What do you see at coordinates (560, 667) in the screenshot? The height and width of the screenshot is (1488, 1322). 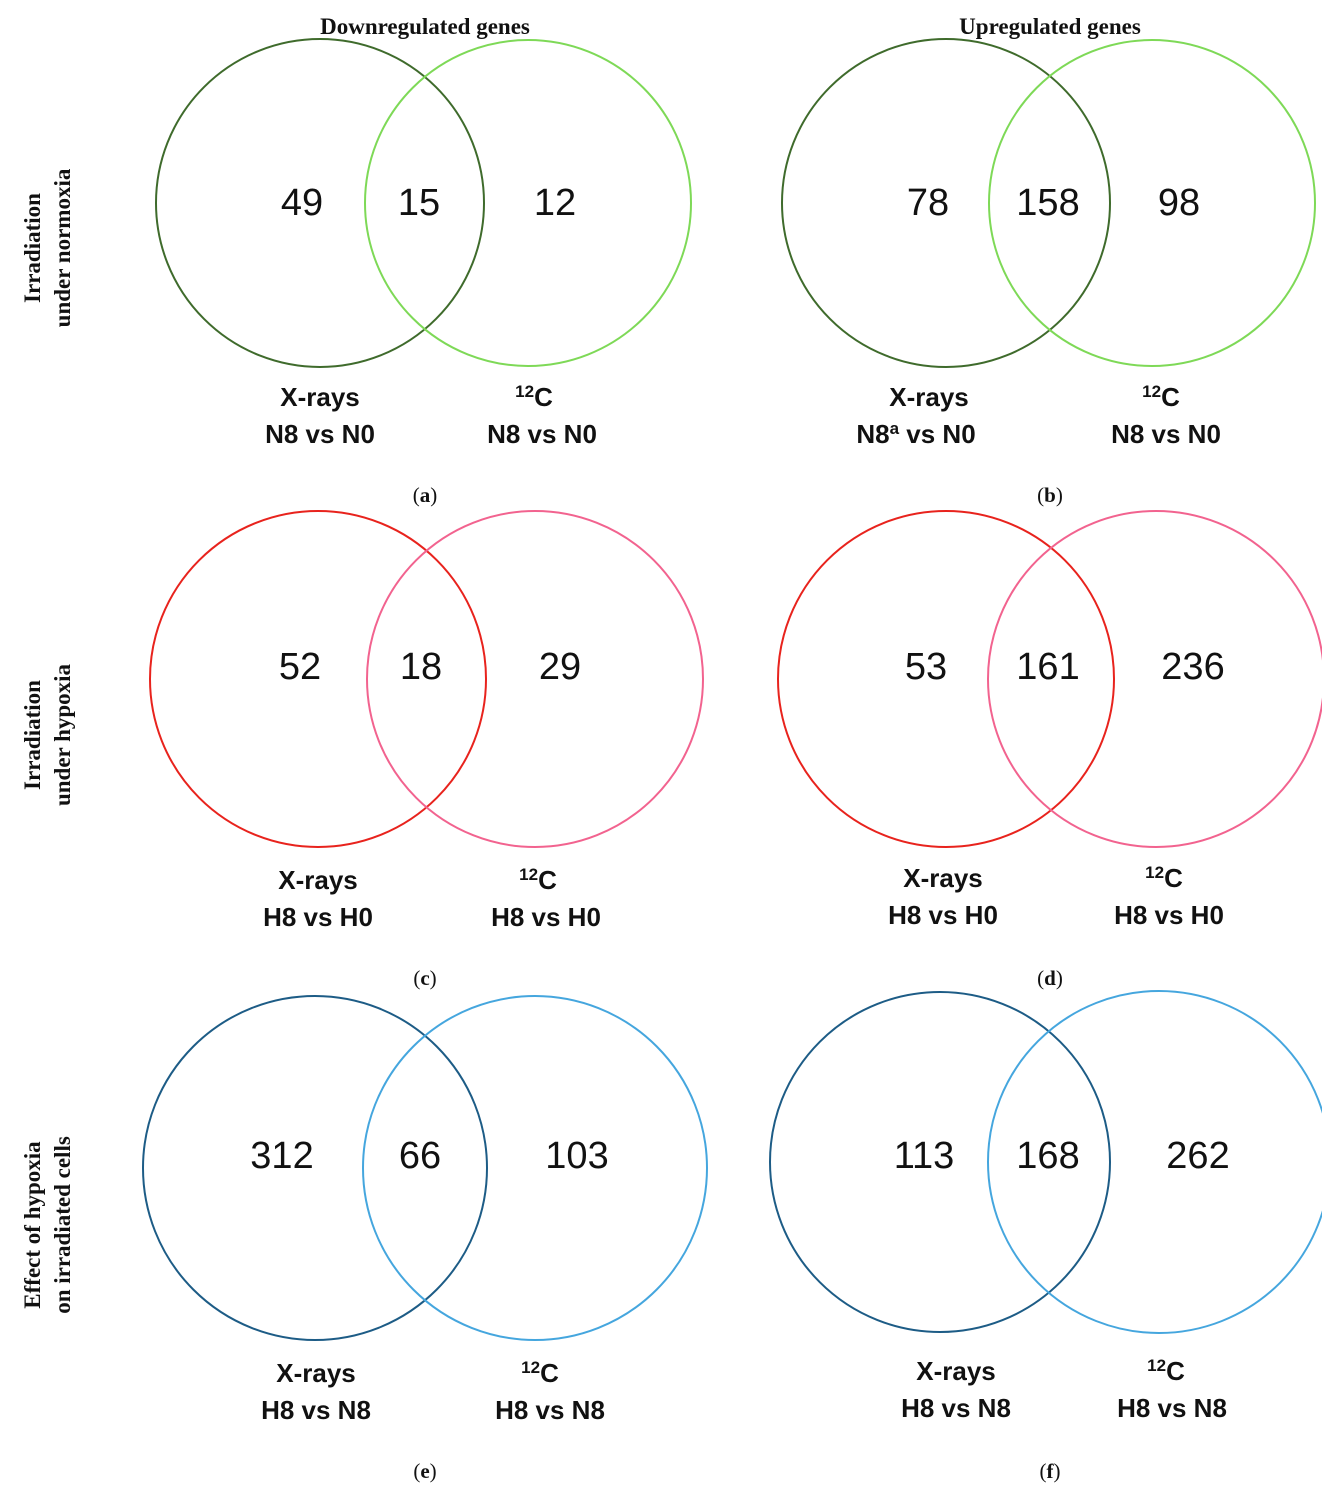 I see `count-carbon-only: 29` at bounding box center [560, 667].